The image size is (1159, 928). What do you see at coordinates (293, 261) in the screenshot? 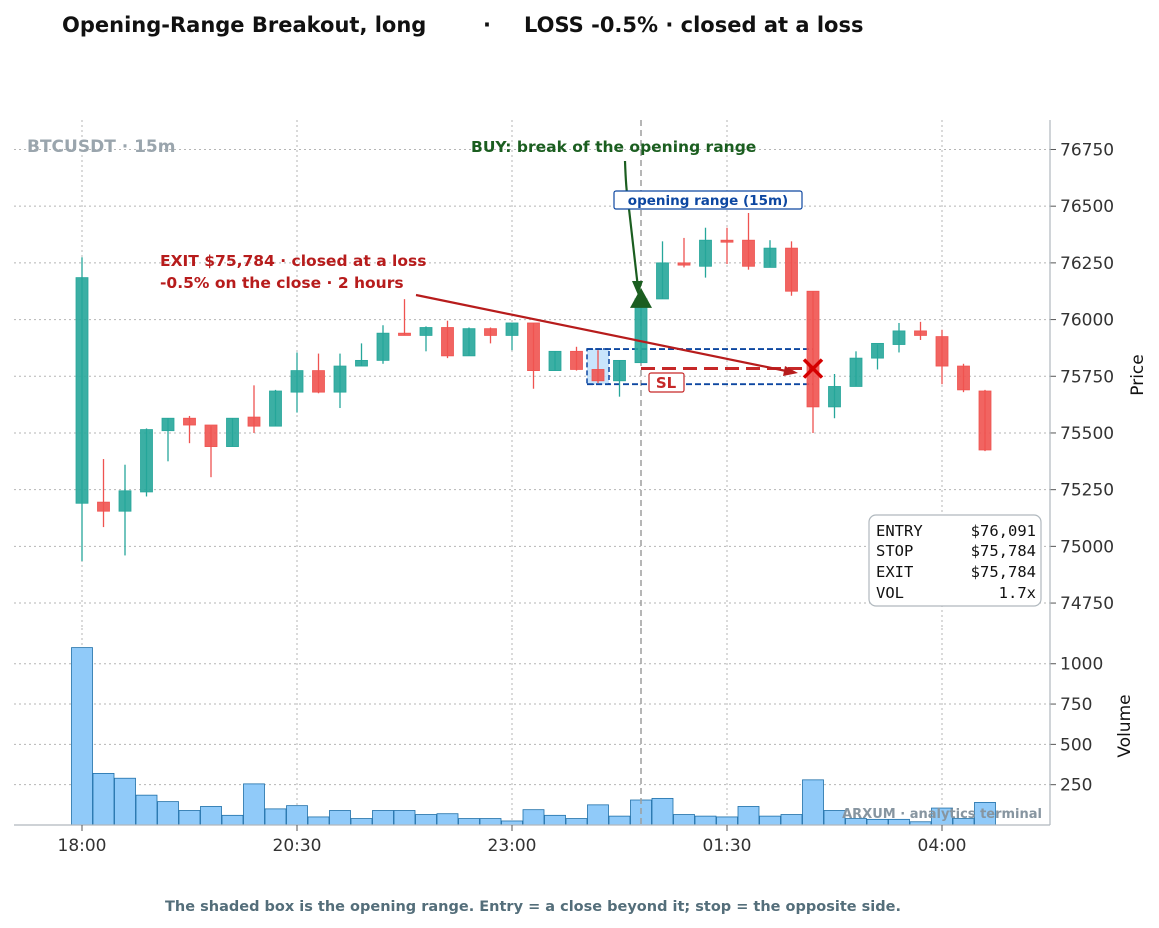
I see `exit-annotation-line1: EXIT $75,784 · closed at a loss` at bounding box center [293, 261].